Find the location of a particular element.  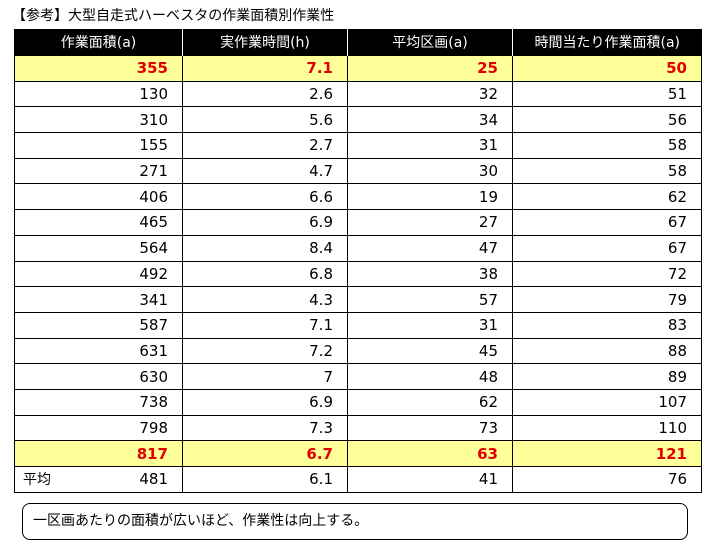

cell-avg-plot: 57 is located at coordinates (430, 299).